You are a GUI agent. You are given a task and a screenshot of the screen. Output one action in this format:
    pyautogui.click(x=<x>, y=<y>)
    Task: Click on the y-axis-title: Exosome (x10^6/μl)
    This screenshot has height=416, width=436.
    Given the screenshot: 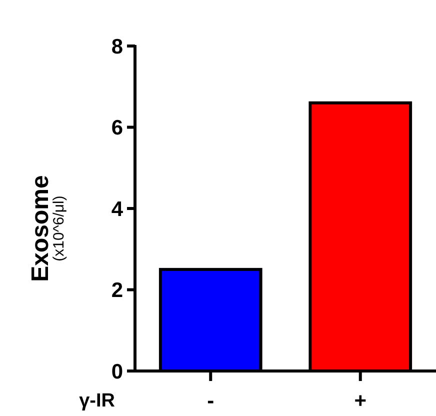 What is the action you would take?
    pyautogui.click(x=47, y=228)
    